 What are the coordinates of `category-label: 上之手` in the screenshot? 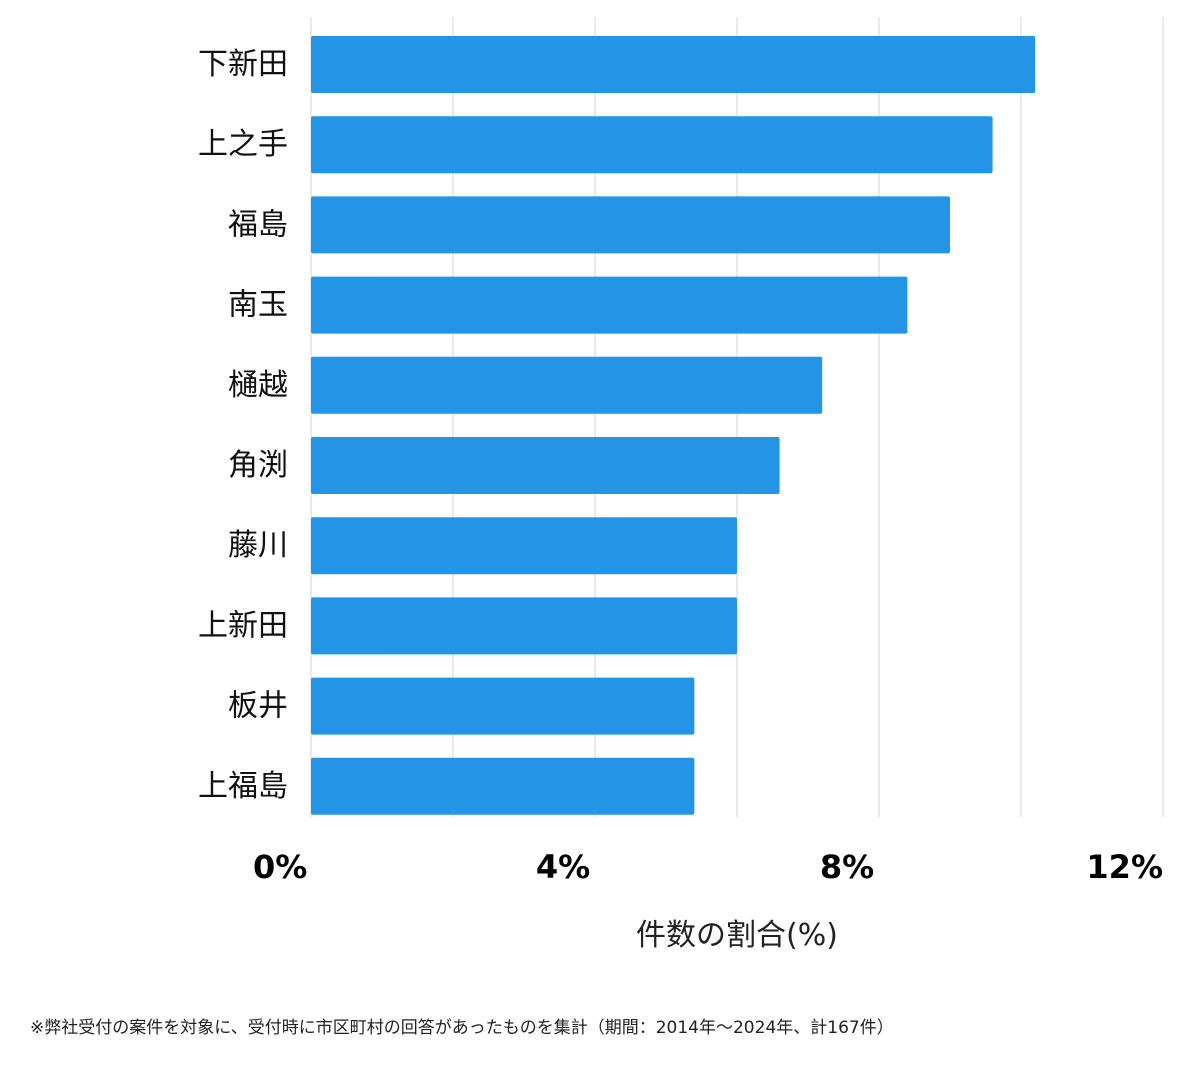 It's located at (243, 144).